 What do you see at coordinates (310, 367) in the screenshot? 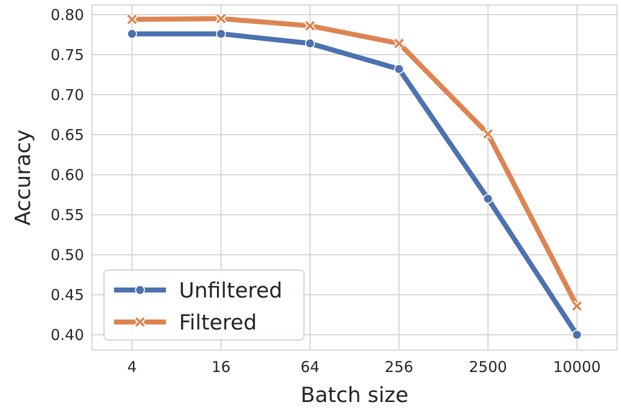
I see `x-tick-label: 64` at bounding box center [310, 367].